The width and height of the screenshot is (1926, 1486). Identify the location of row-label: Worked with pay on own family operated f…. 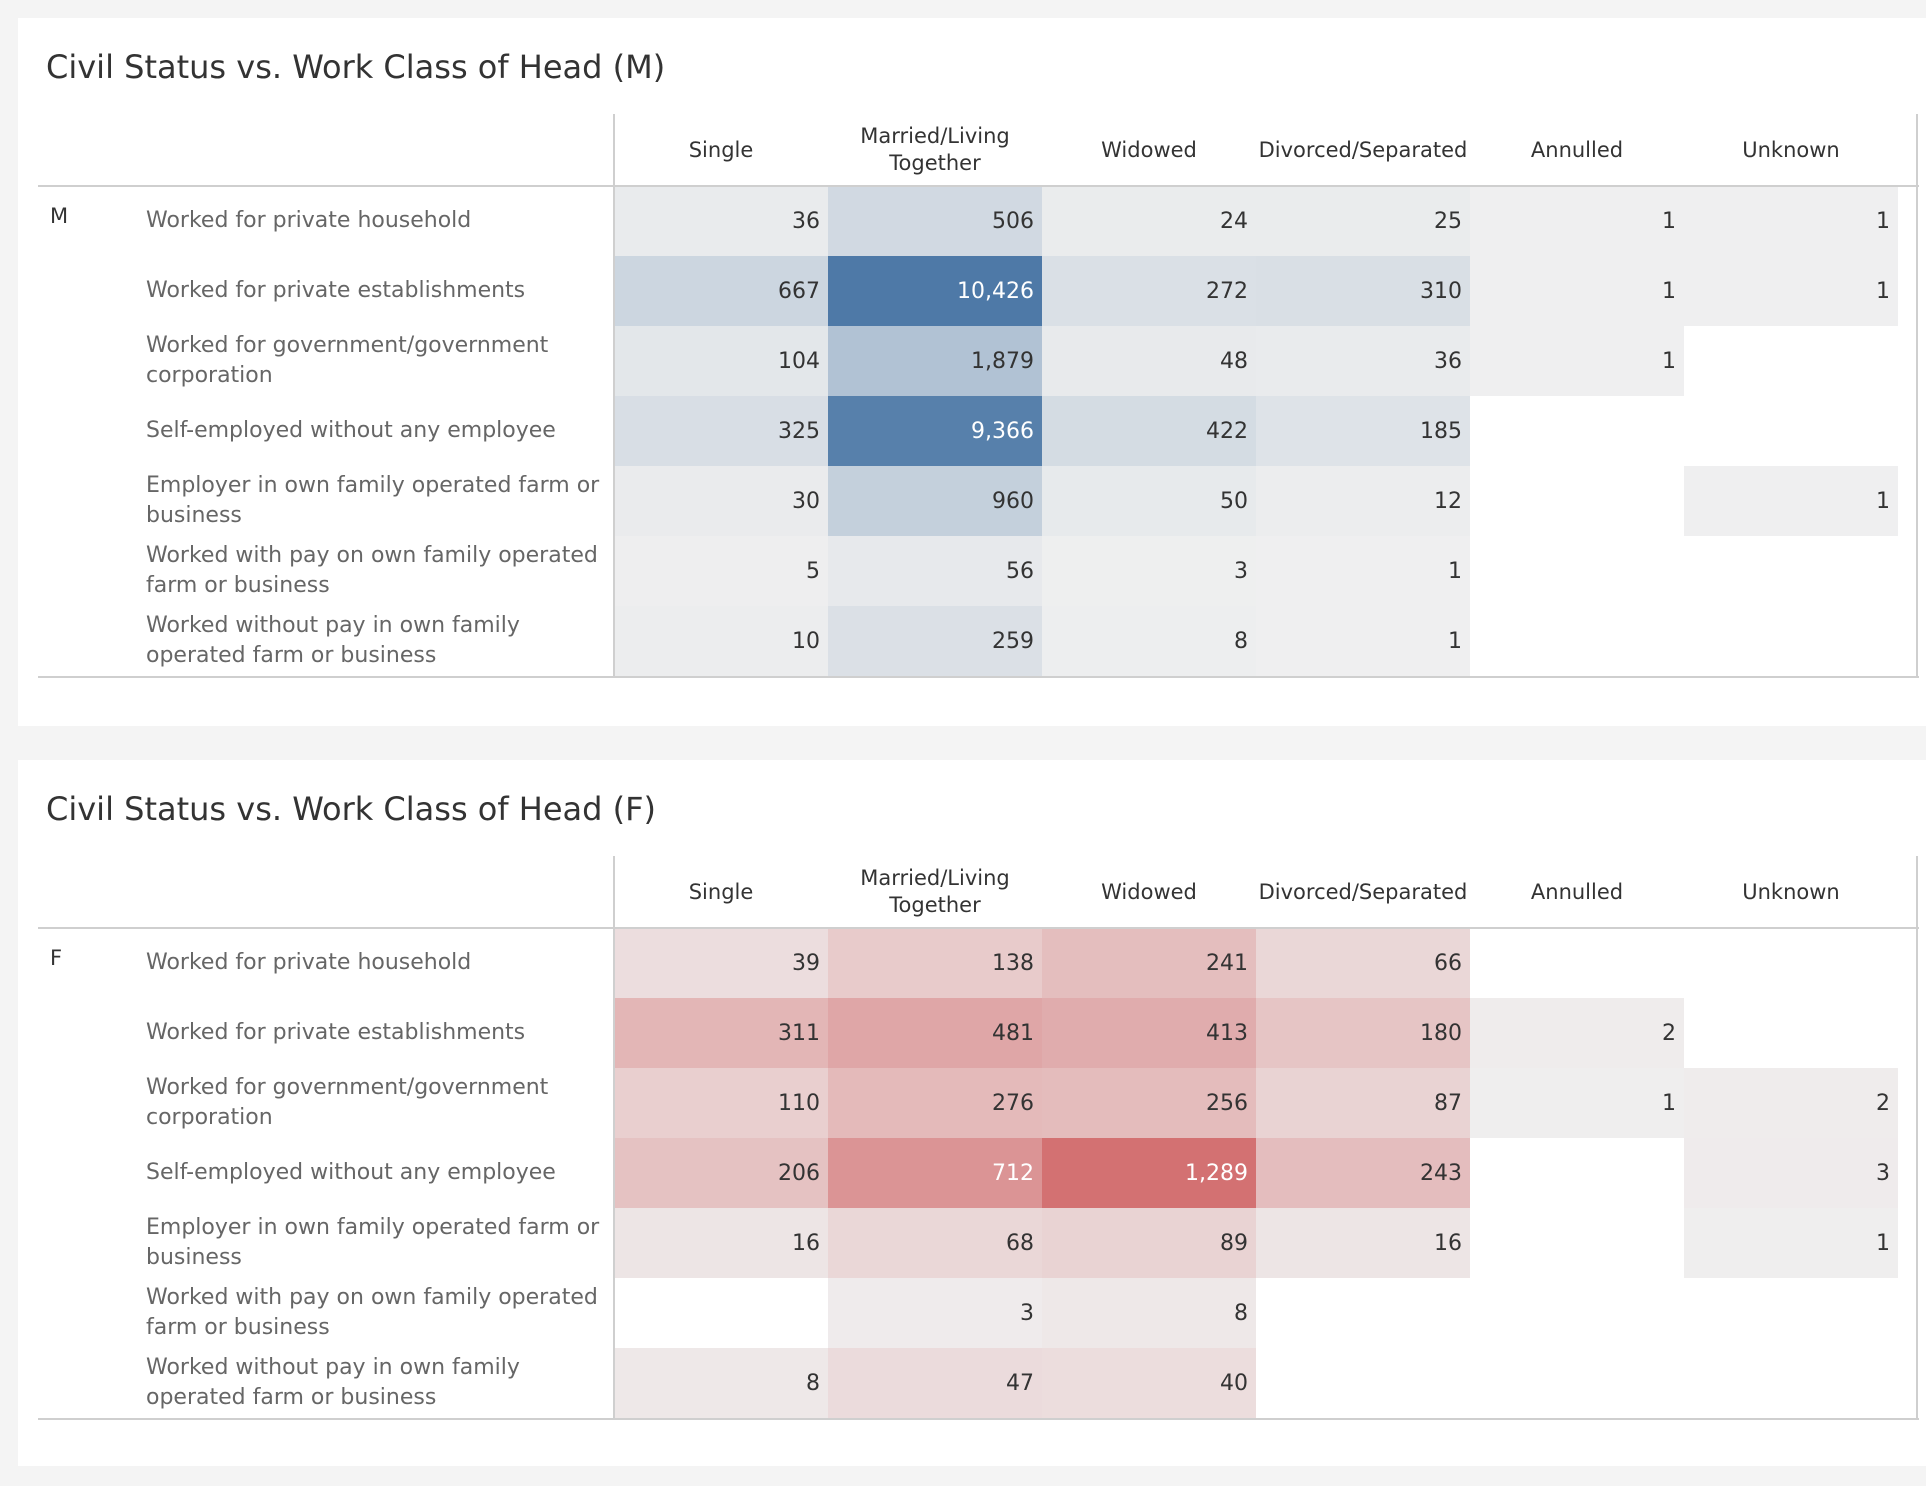
(377, 1313).